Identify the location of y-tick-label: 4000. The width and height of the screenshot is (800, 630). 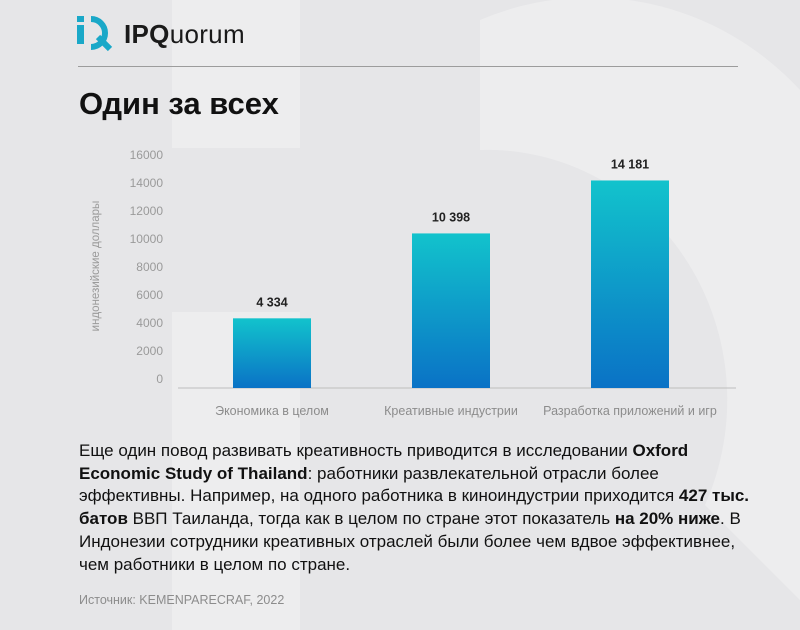
(149, 323).